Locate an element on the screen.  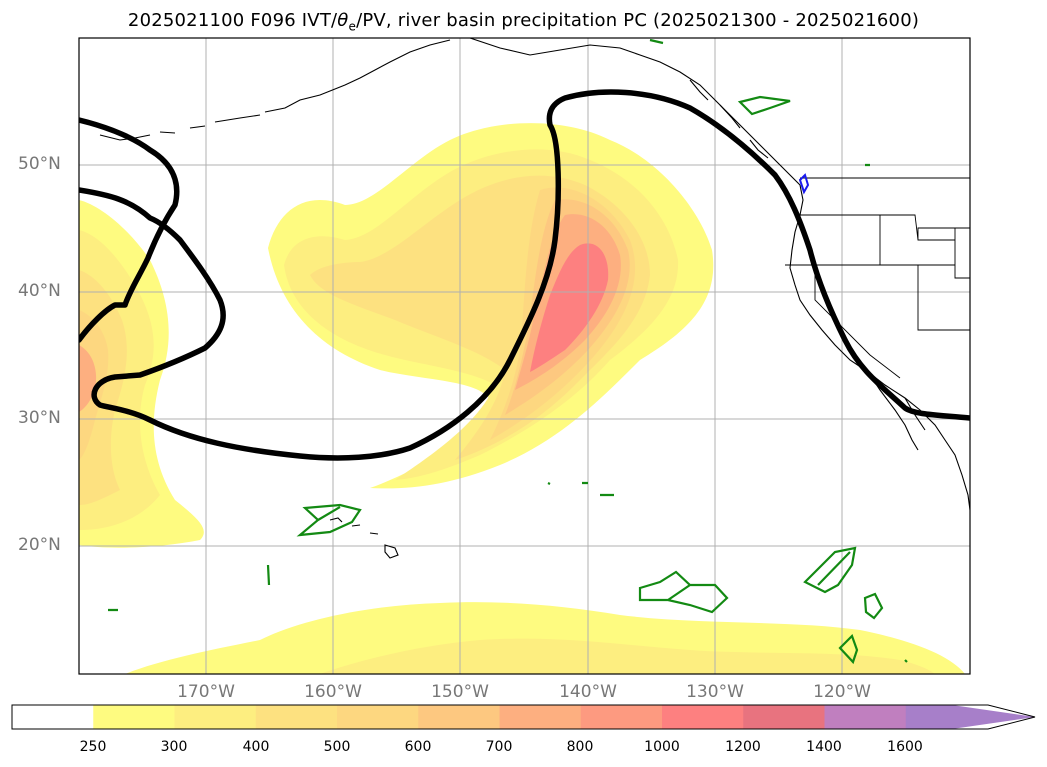
colorbar-tick-800: 800 is located at coordinates (580, 747).